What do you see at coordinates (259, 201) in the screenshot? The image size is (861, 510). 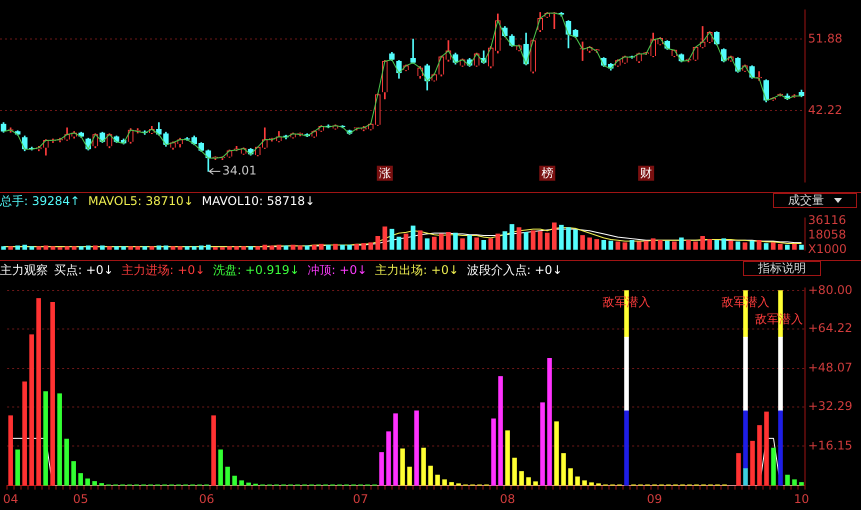 I see `text: MAVOL10: 58718↓` at bounding box center [259, 201].